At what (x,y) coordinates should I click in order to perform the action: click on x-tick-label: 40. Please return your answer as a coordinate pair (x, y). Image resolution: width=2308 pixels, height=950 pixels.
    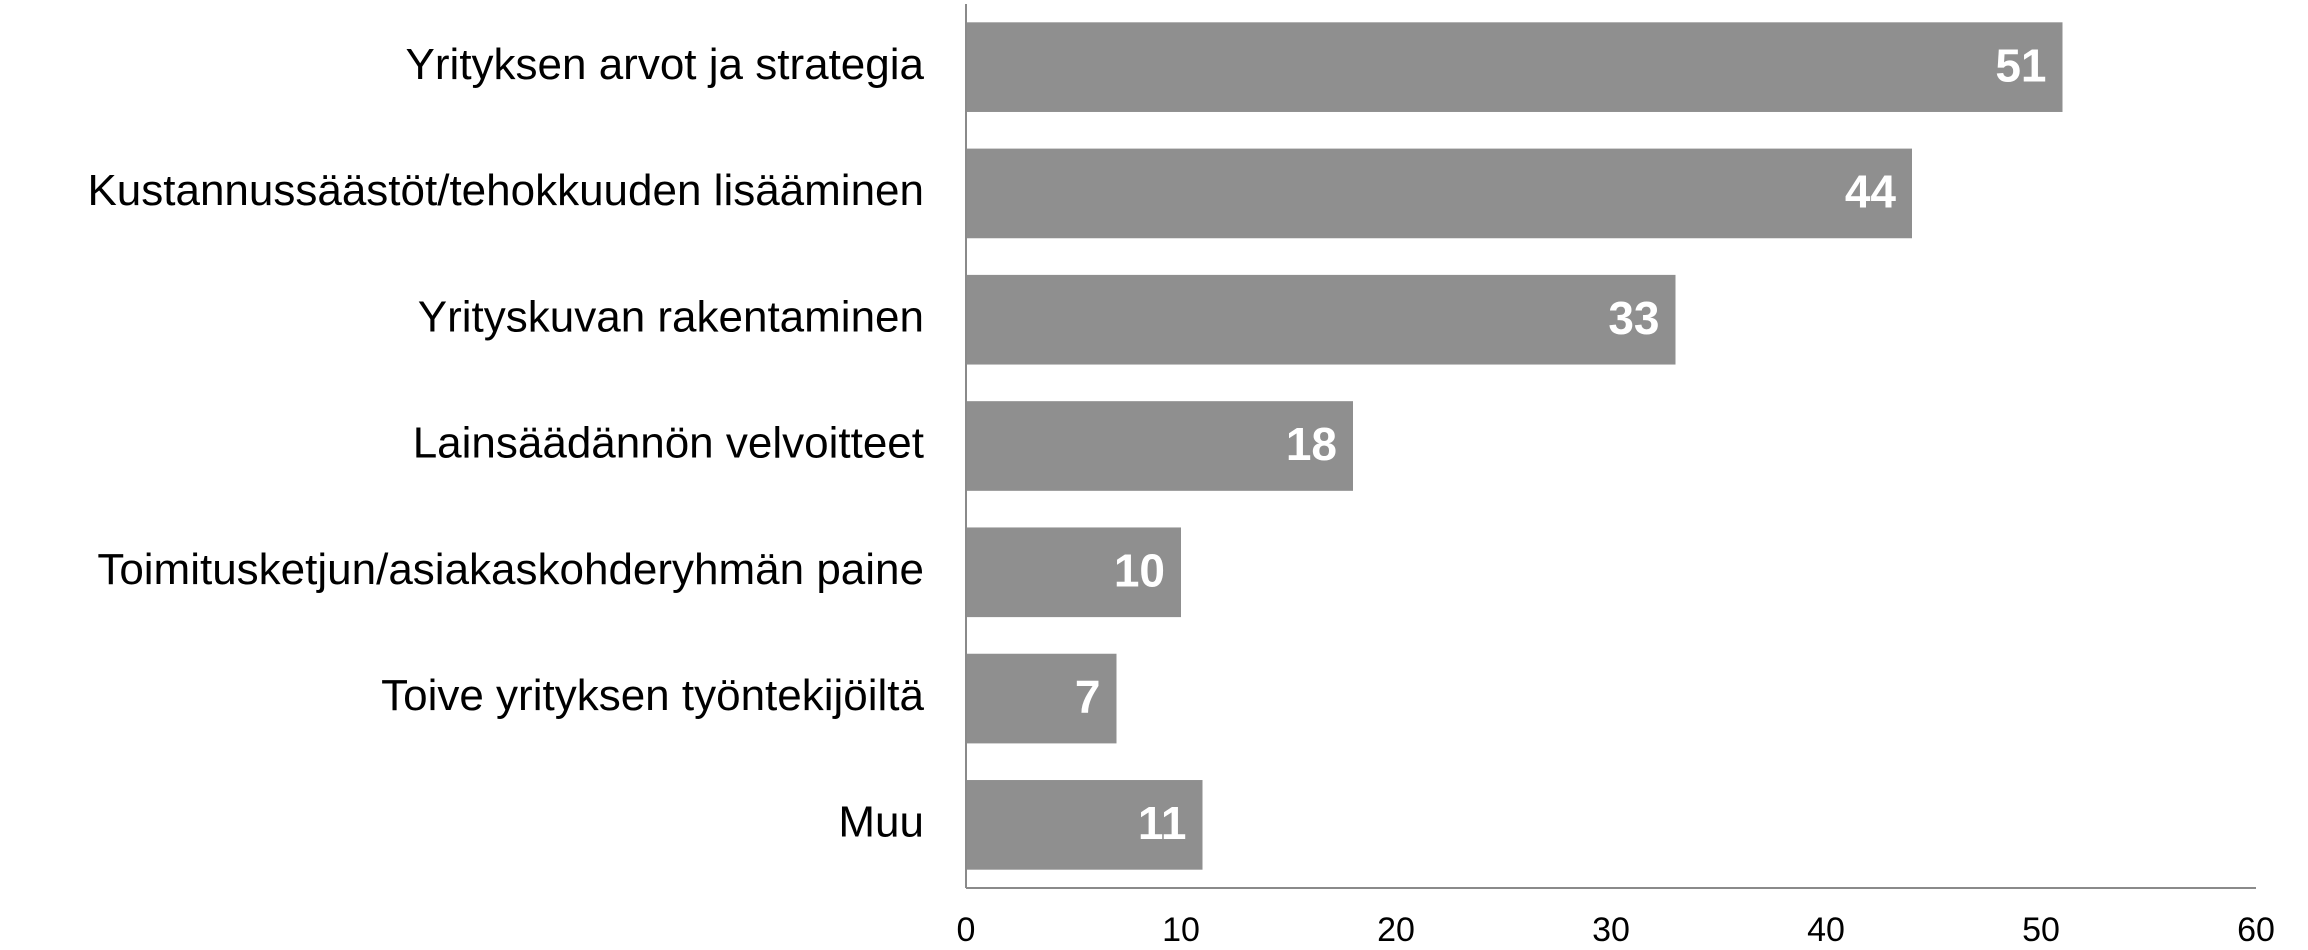
    Looking at the image, I should click on (1826, 930).